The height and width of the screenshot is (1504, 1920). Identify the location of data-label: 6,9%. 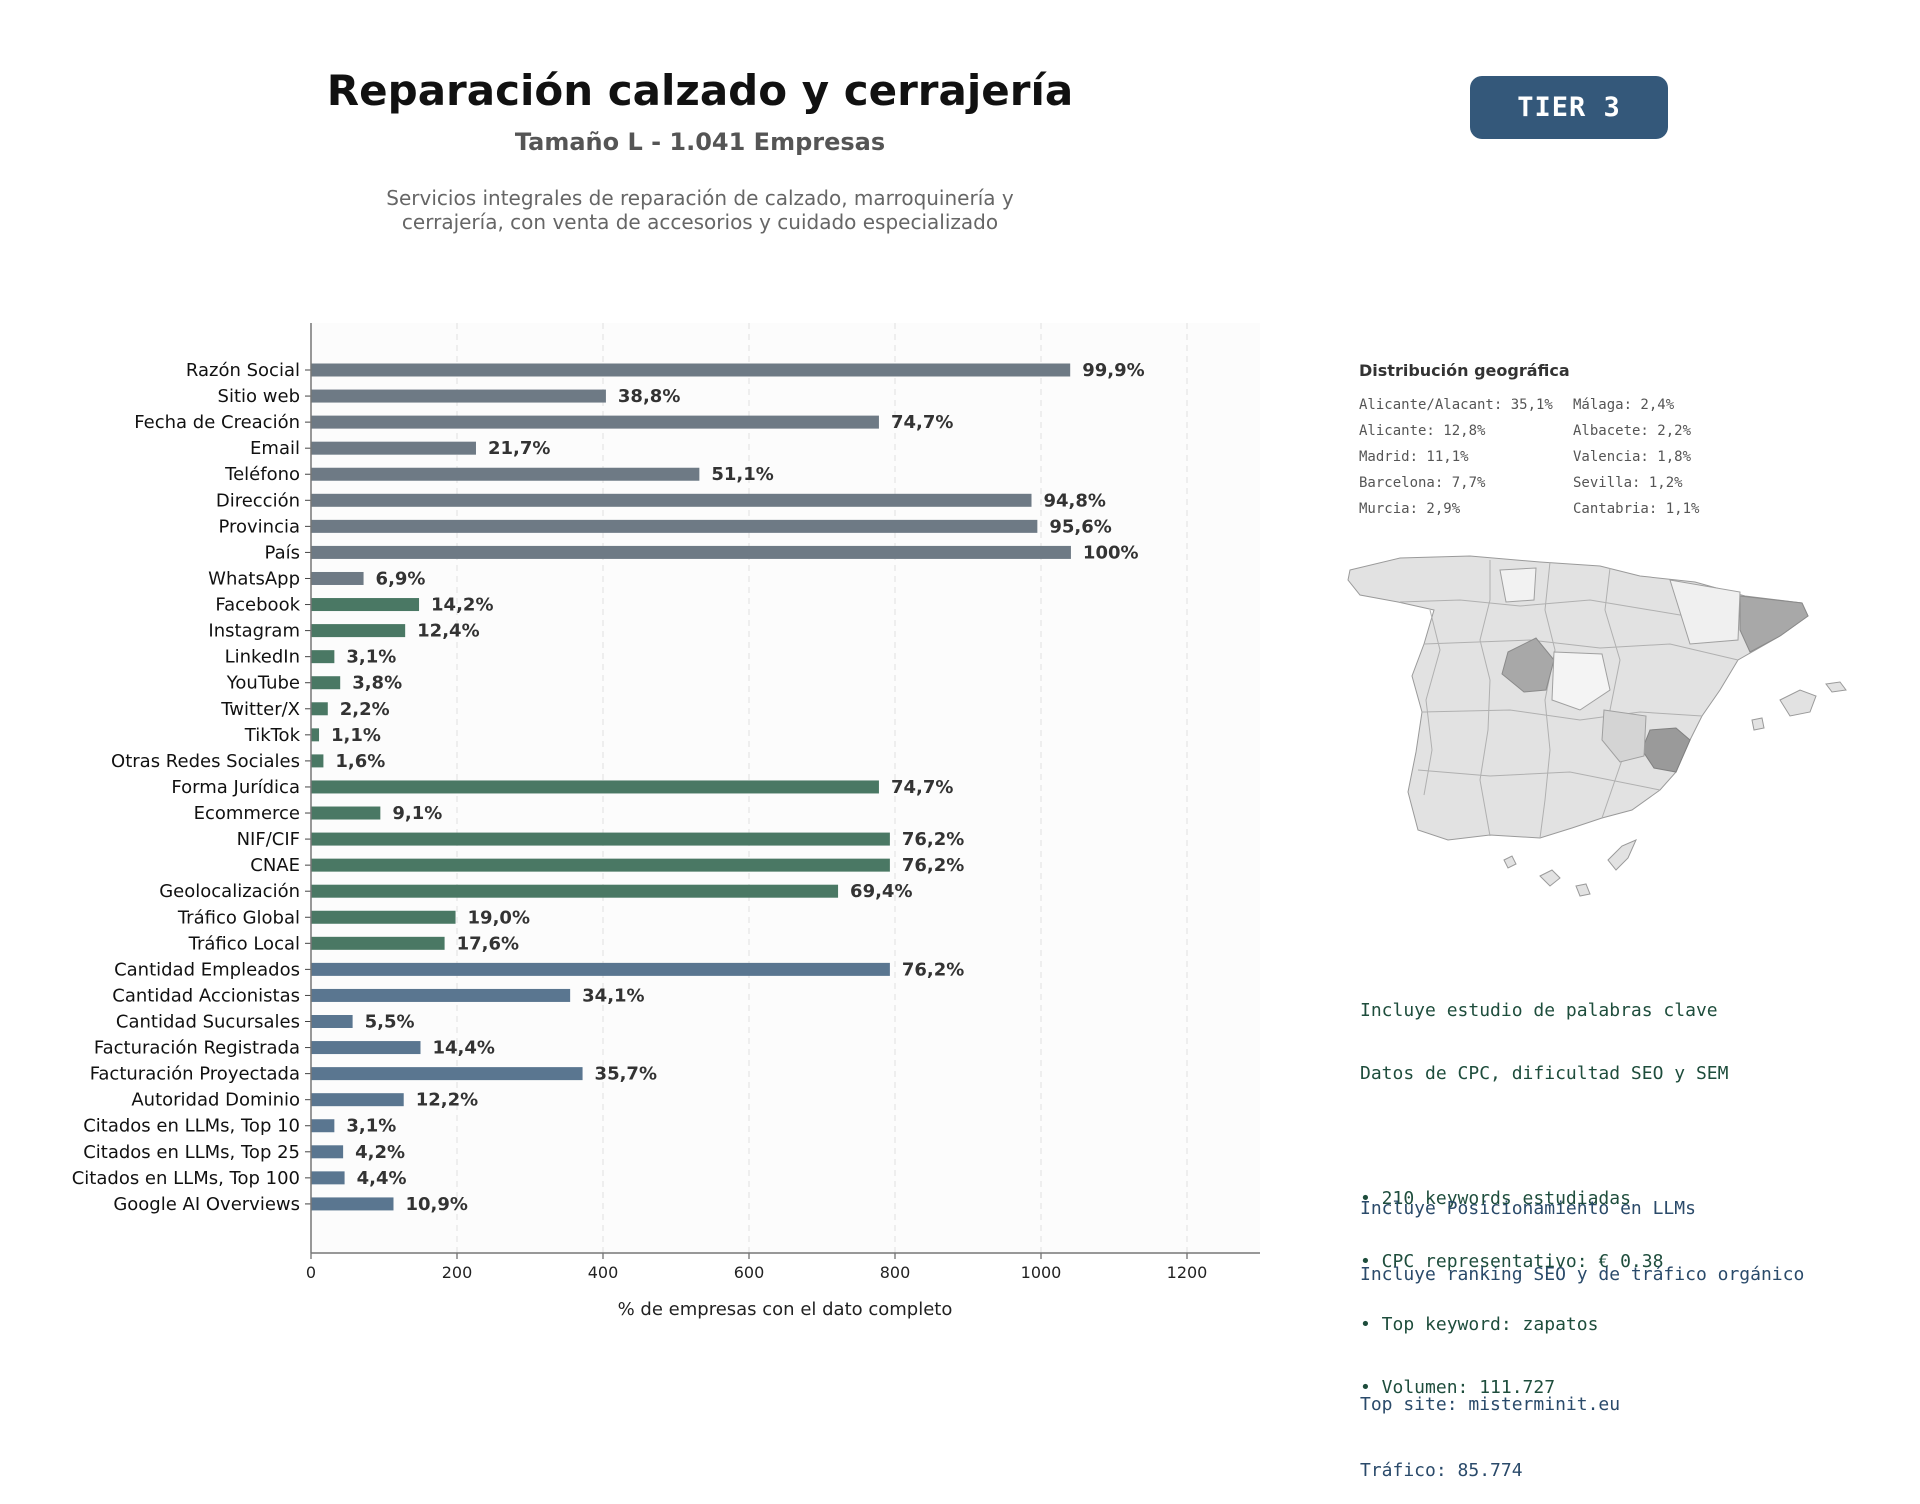
(401, 578).